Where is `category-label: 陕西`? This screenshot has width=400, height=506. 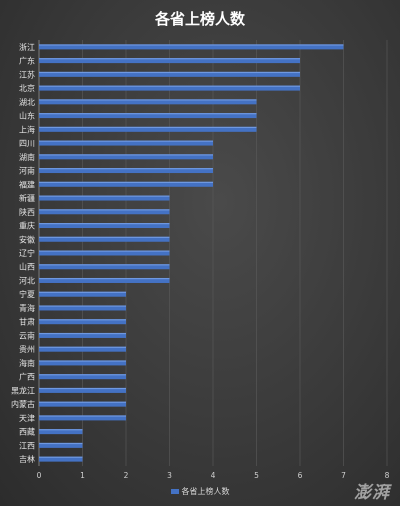 category-label: 陕西 is located at coordinates (27, 212).